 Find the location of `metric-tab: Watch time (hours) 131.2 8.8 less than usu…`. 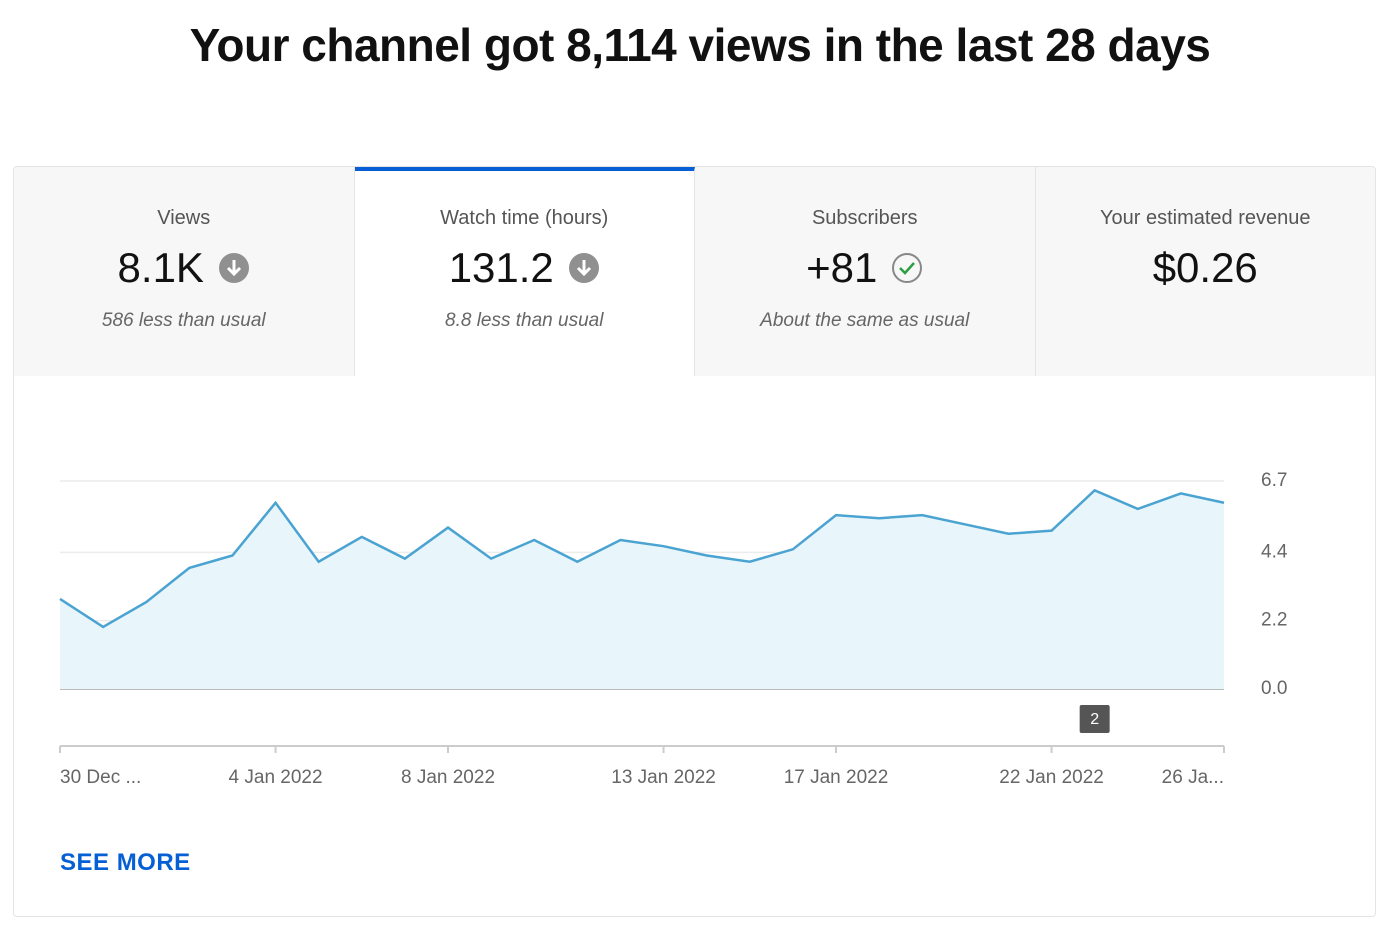

metric-tab: Watch time (hours) 131.2 8.8 less than usu… is located at coordinates (524, 271).